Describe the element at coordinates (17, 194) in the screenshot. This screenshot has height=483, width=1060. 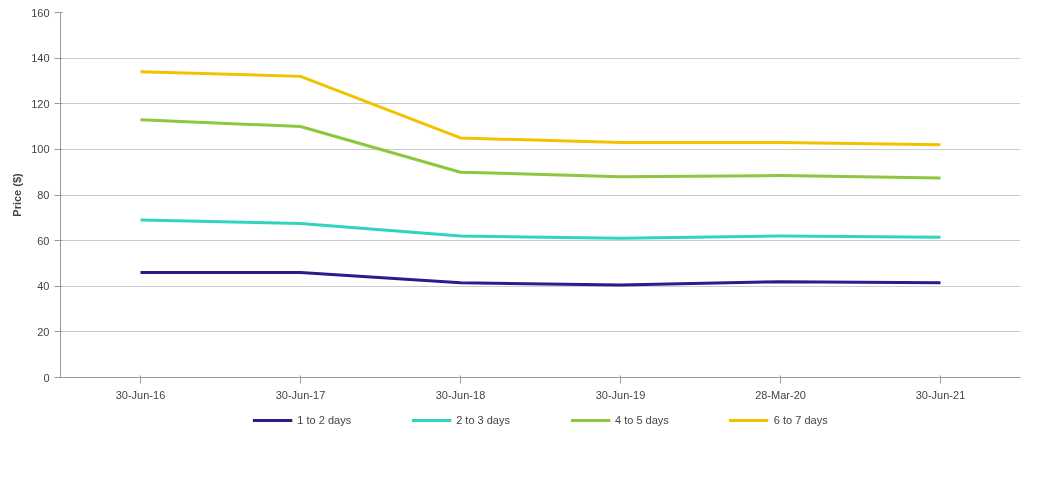
I see `y-axis-title: Price ($)` at that location.